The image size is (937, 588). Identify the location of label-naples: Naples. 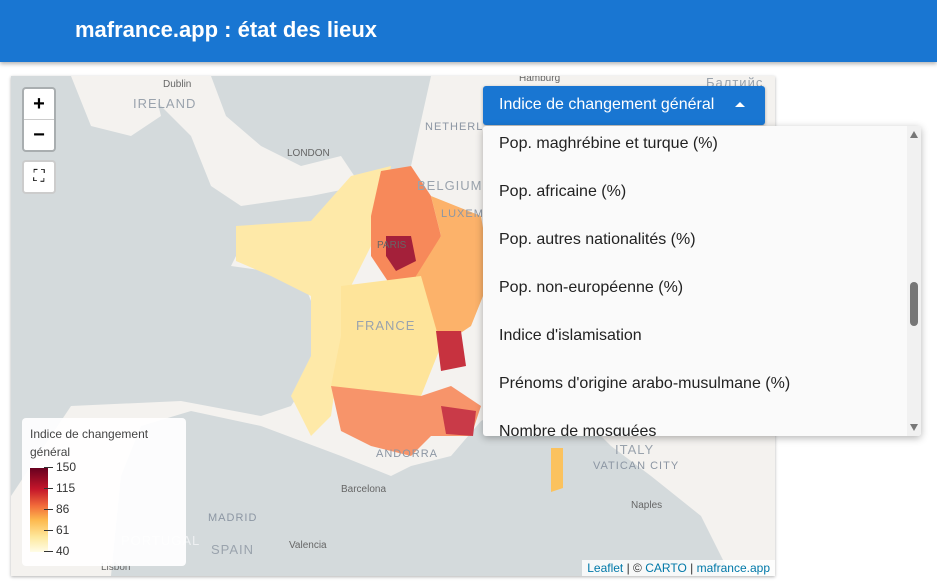
(647, 505).